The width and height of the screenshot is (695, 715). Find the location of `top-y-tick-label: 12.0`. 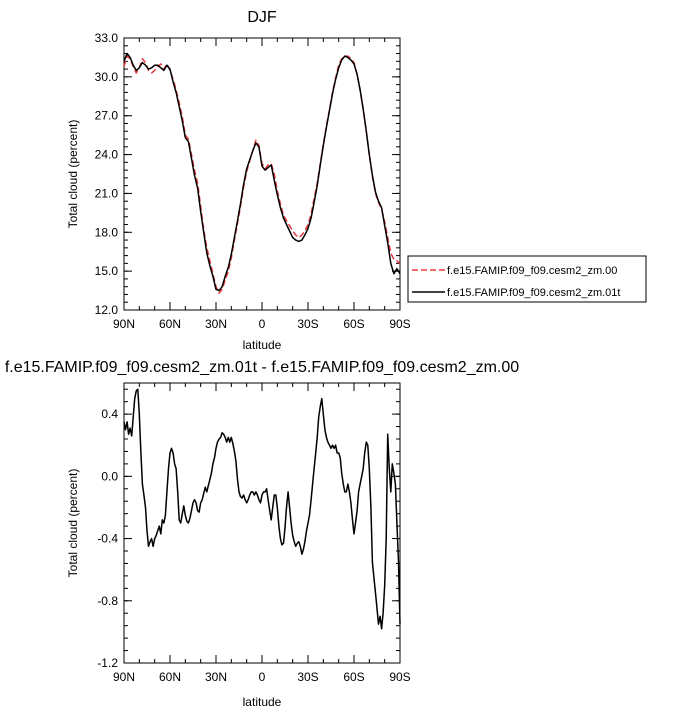

top-y-tick-label: 12.0 is located at coordinates (107, 310).